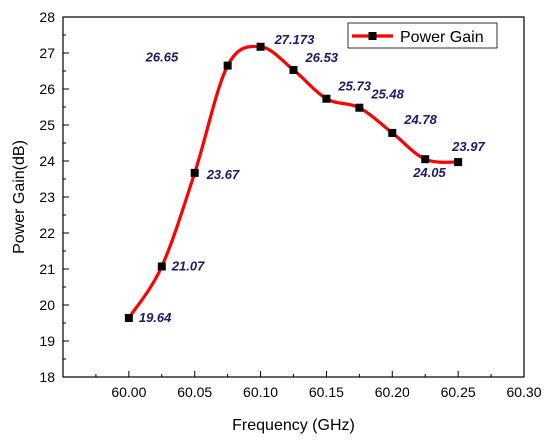 The image size is (550, 442). What do you see at coordinates (372, 36) in the screenshot?
I see `legend-marker-sample` at bounding box center [372, 36].